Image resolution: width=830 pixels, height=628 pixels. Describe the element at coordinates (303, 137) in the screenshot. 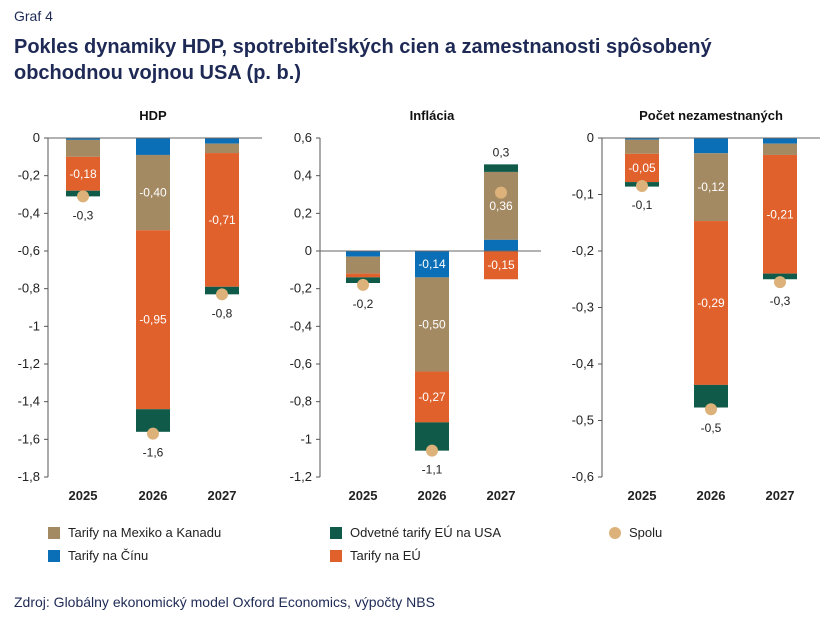

I see `y-tick-label: 0,6` at that location.